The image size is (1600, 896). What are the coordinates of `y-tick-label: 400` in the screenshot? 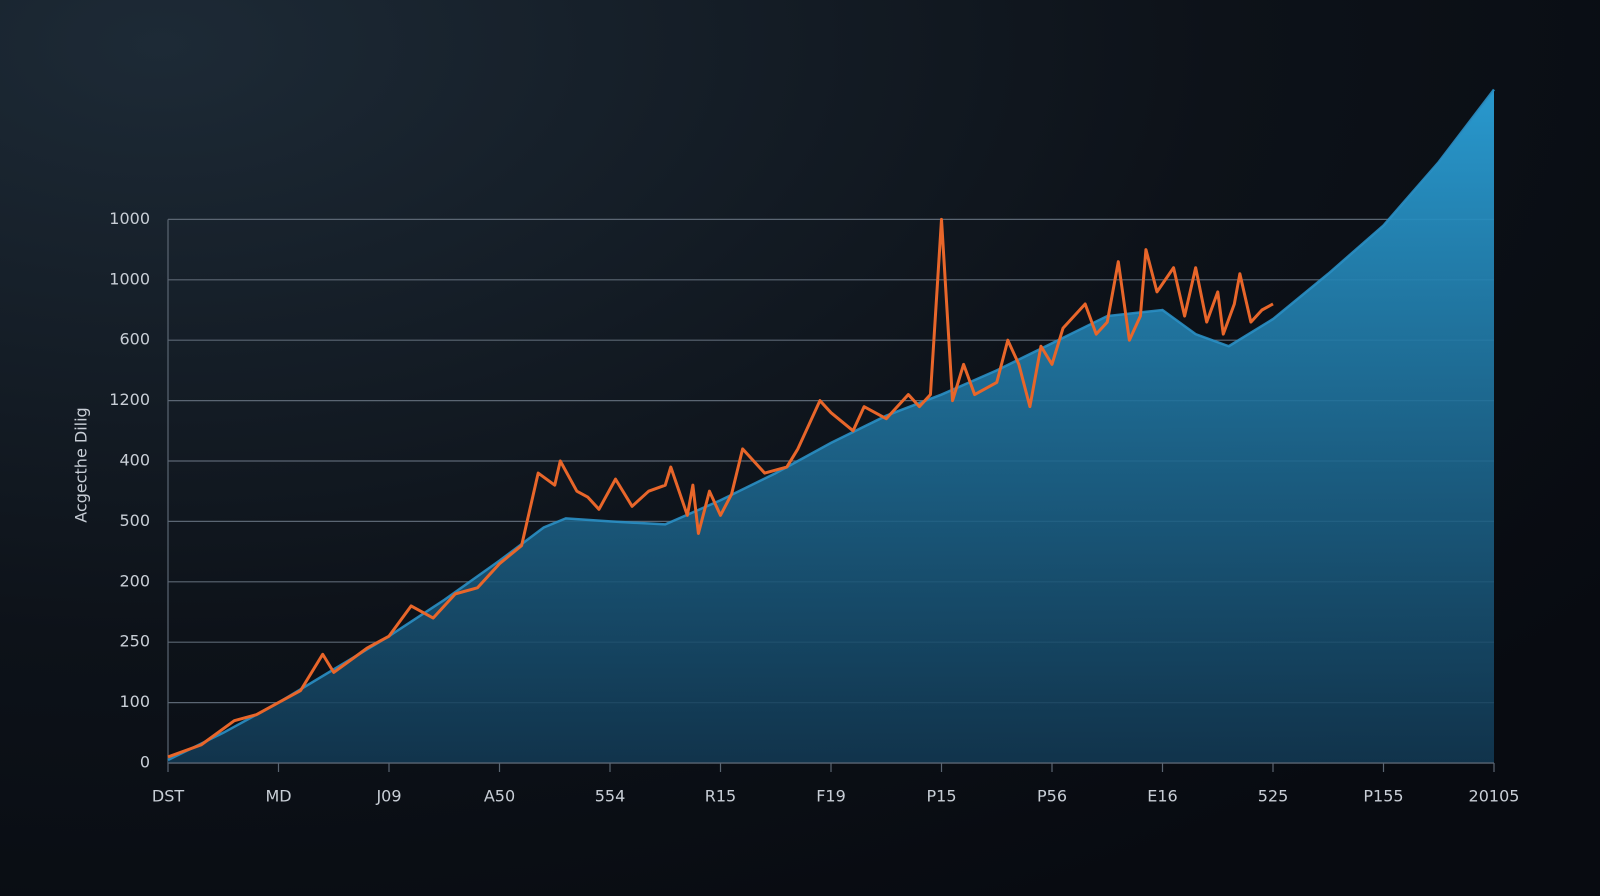 It's located at (134, 460).